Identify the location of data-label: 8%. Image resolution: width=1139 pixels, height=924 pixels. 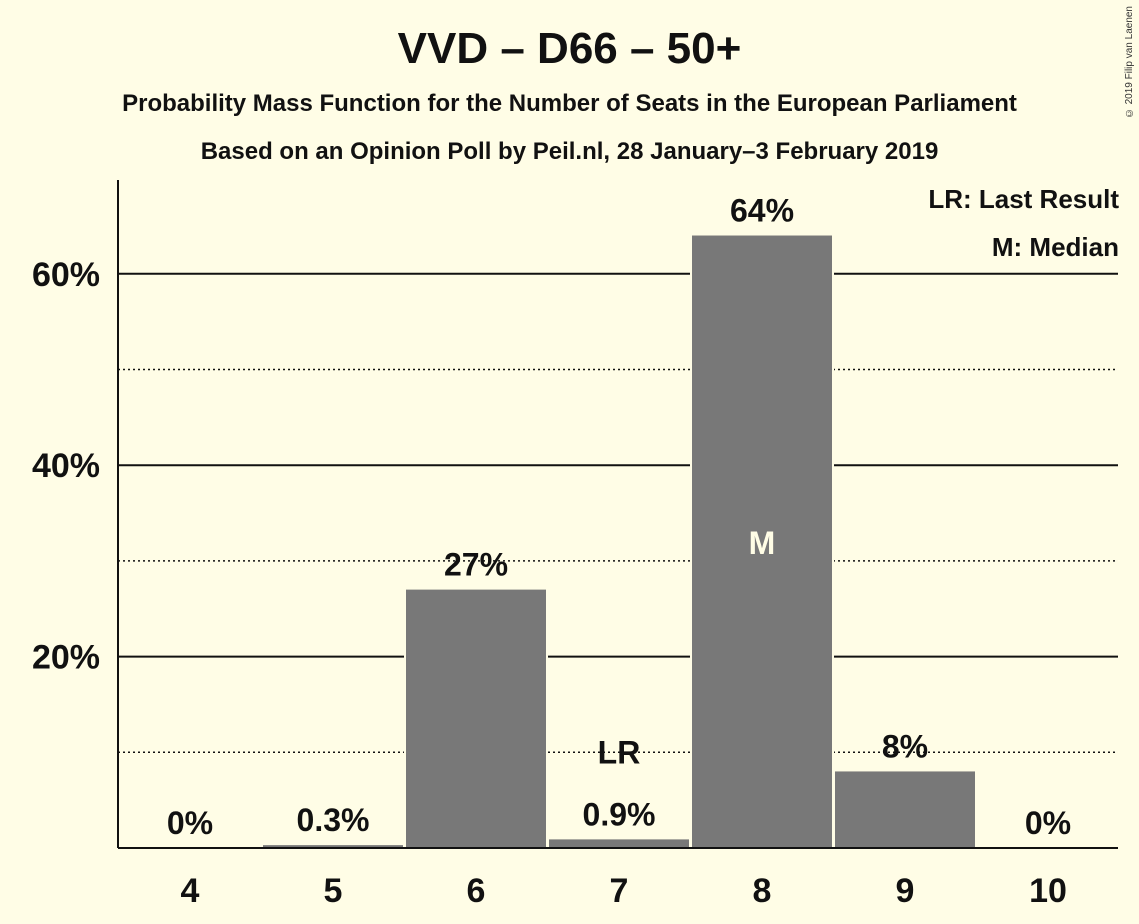
(905, 746).